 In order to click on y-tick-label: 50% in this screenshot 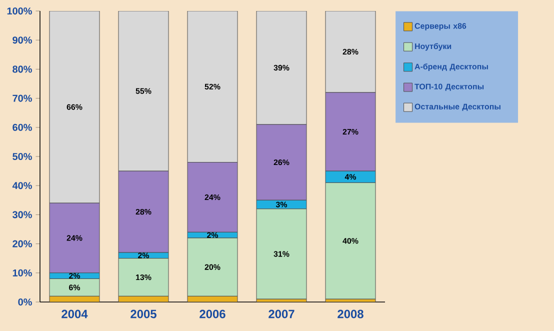, I will do `click(22, 156)`.